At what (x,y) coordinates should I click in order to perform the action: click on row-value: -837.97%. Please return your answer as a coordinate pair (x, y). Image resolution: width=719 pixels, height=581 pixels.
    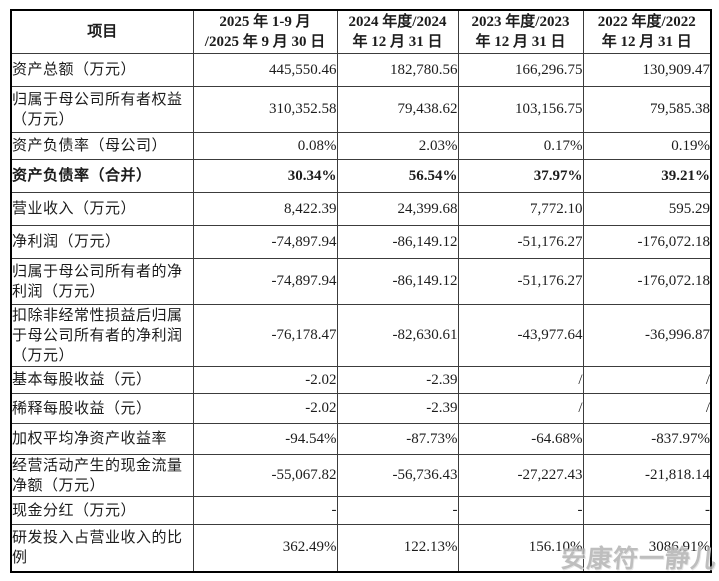
    Looking at the image, I should click on (647, 439).